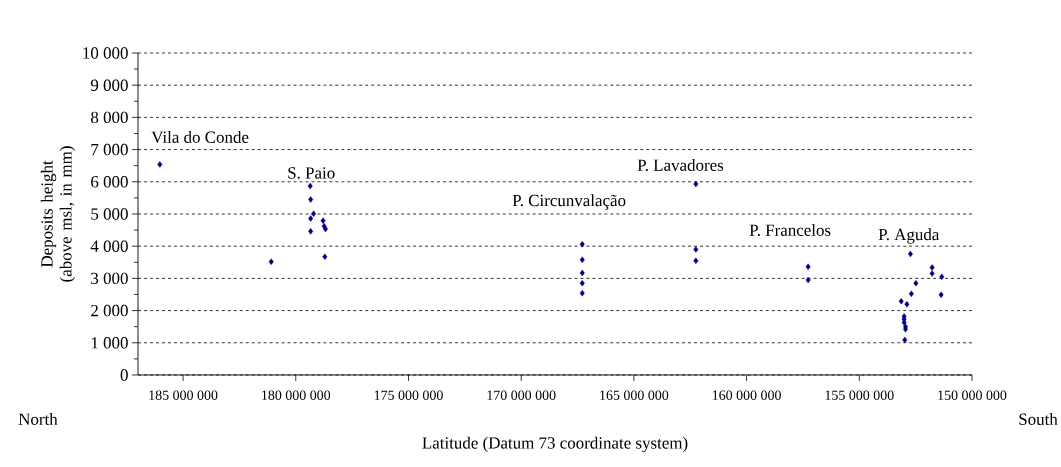 This screenshot has width=1061, height=467. What do you see at coordinates (521, 395) in the screenshot?
I see `x-tick-label: 170 000 000` at bounding box center [521, 395].